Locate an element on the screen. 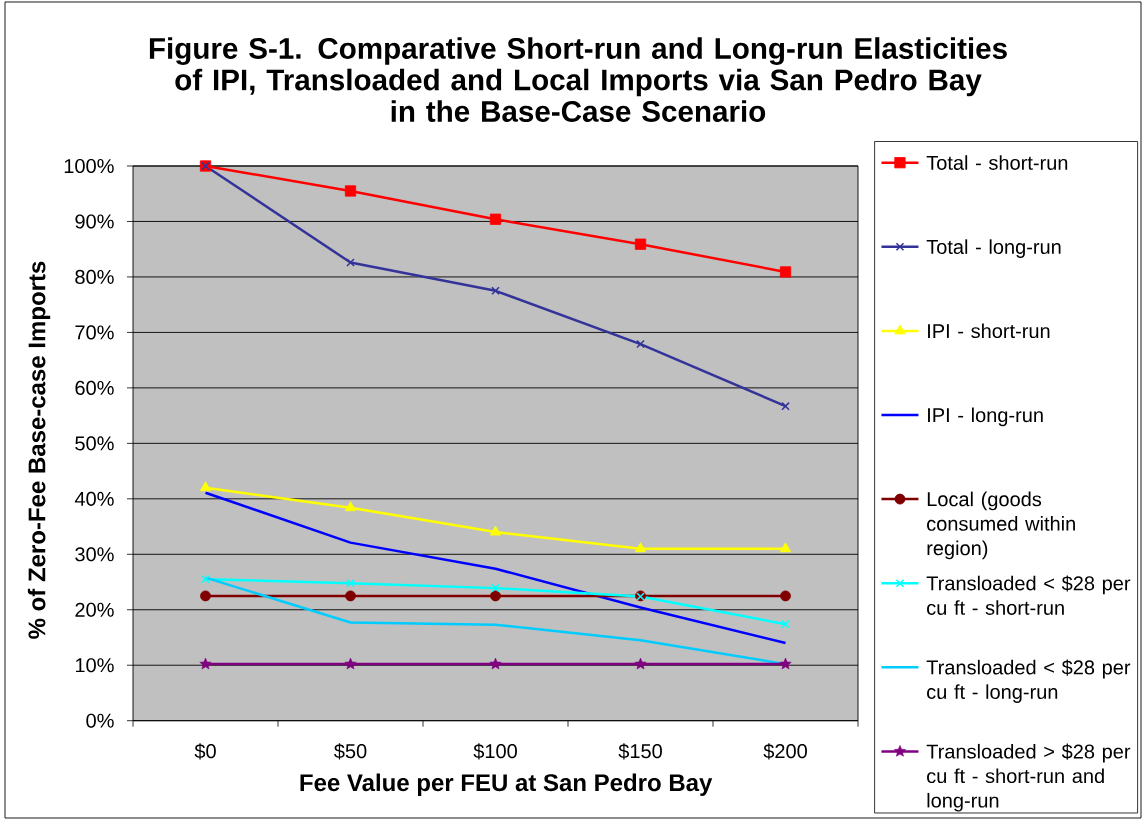 Image resolution: width=1143 pixels, height=820 pixels. x-axis-title: Fee Value per FEU at San Pedro Bay is located at coordinates (506, 784).